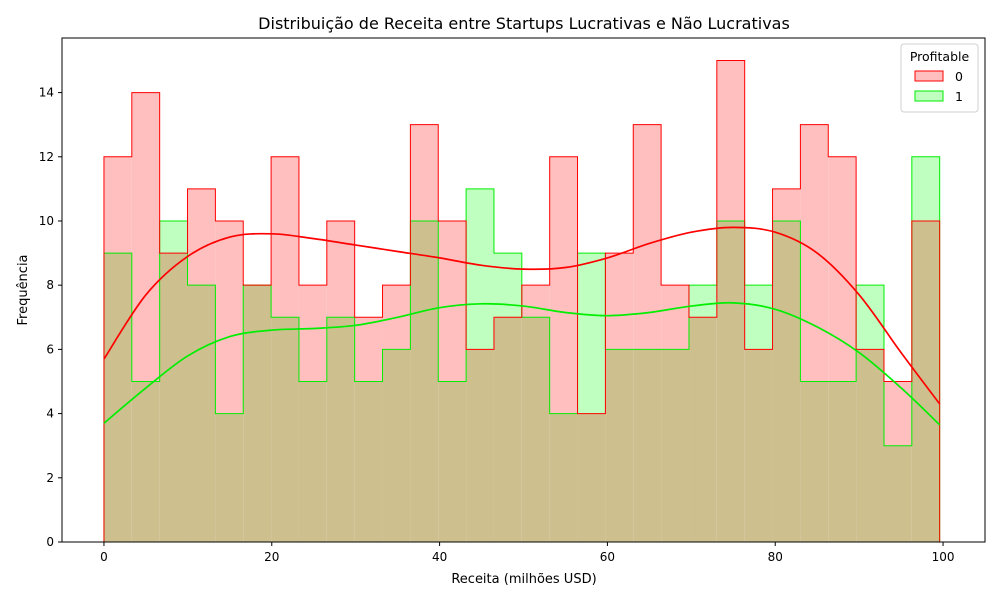 This screenshot has height=600, width=1000. I want to click on x-tick-label: 80, so click(775, 557).